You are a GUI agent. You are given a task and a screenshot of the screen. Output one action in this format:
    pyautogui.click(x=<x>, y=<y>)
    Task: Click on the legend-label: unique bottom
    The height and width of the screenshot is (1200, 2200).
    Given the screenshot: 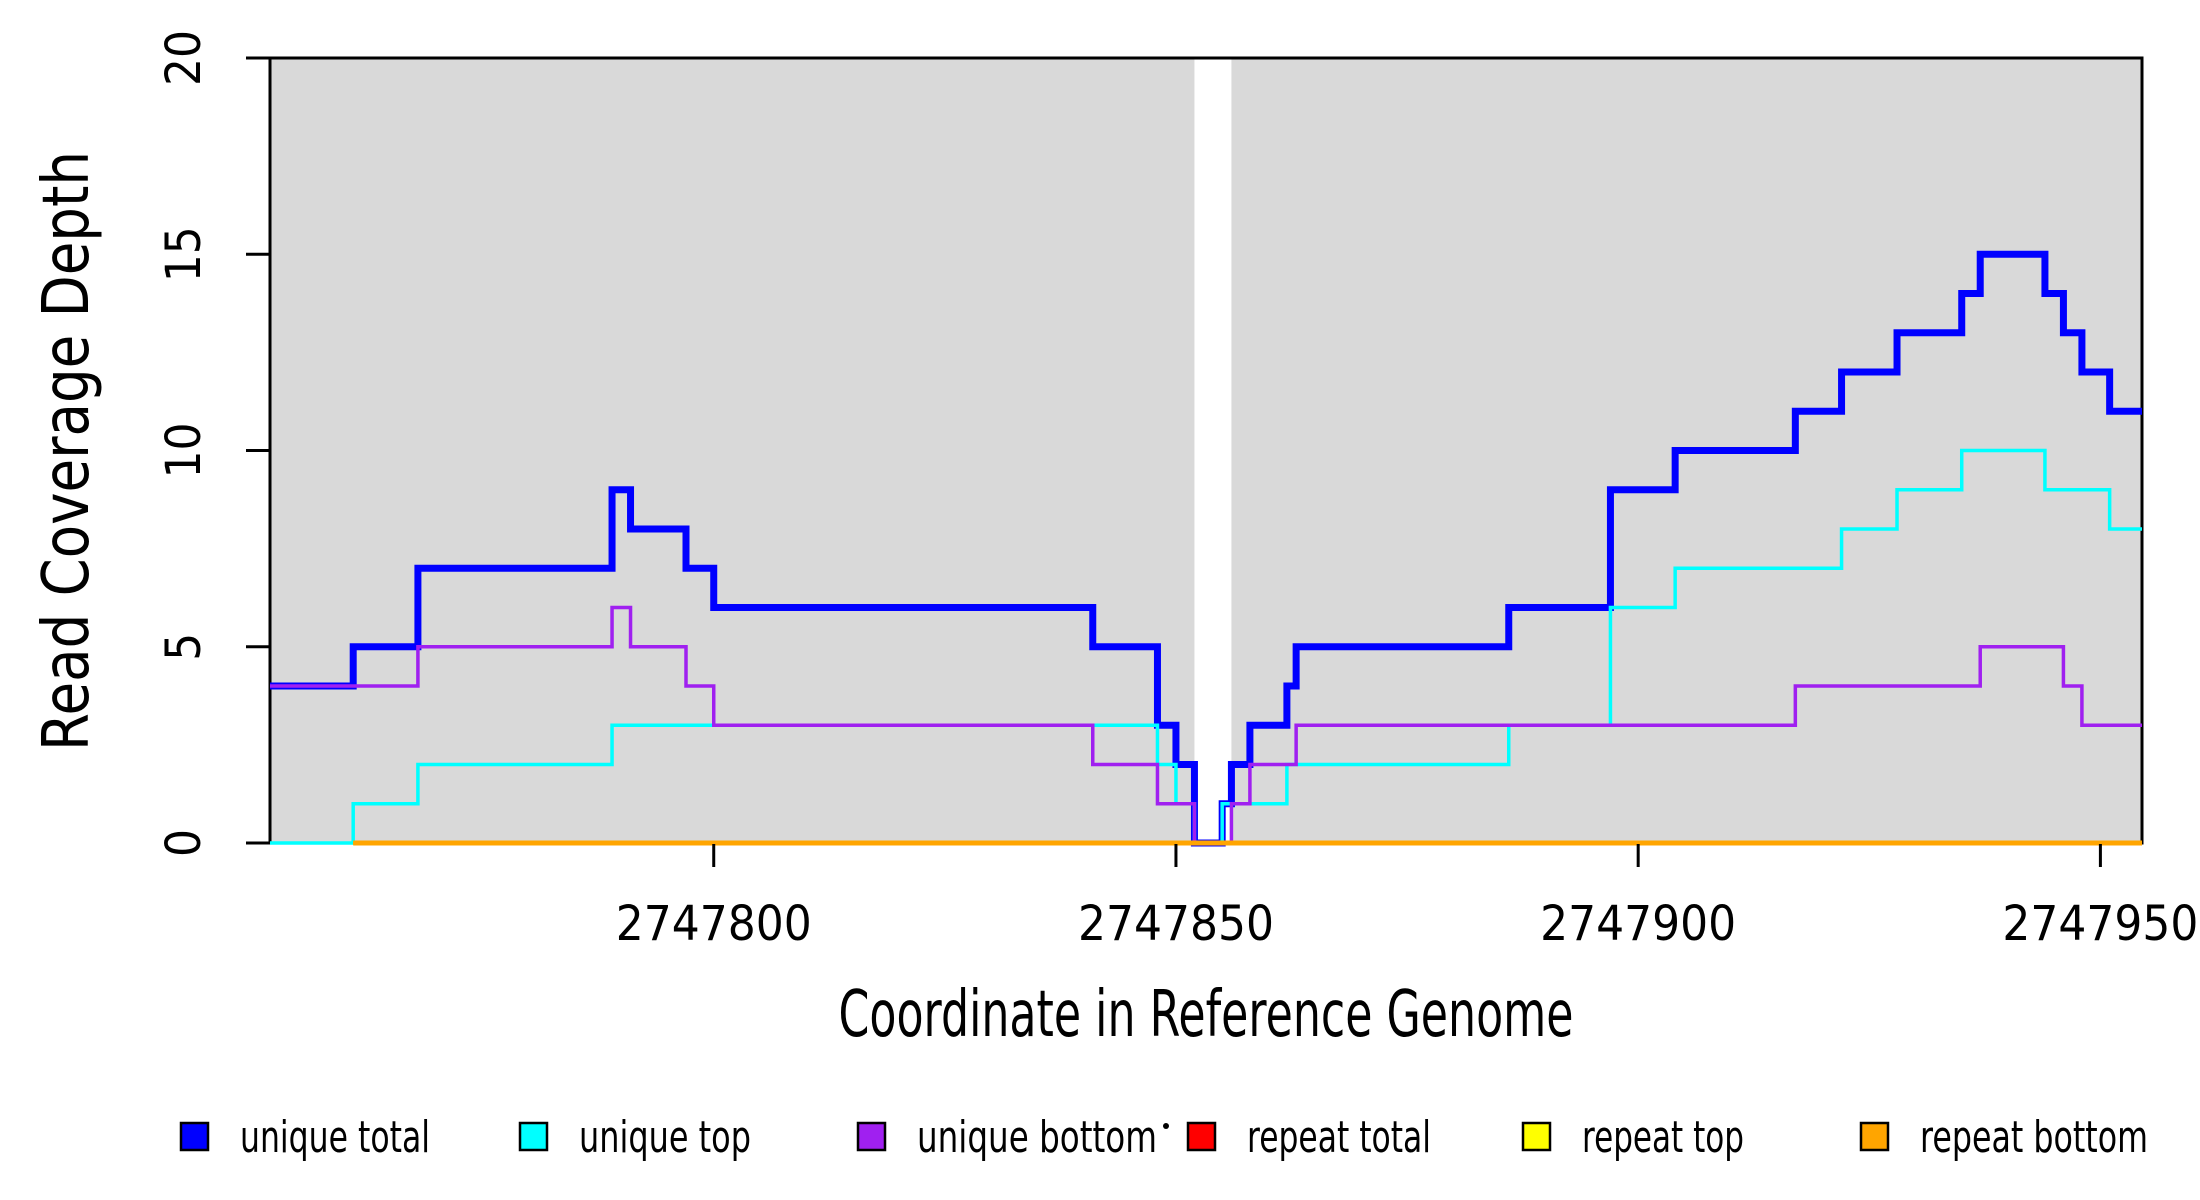 What is the action you would take?
    pyautogui.click(x=1037, y=1137)
    